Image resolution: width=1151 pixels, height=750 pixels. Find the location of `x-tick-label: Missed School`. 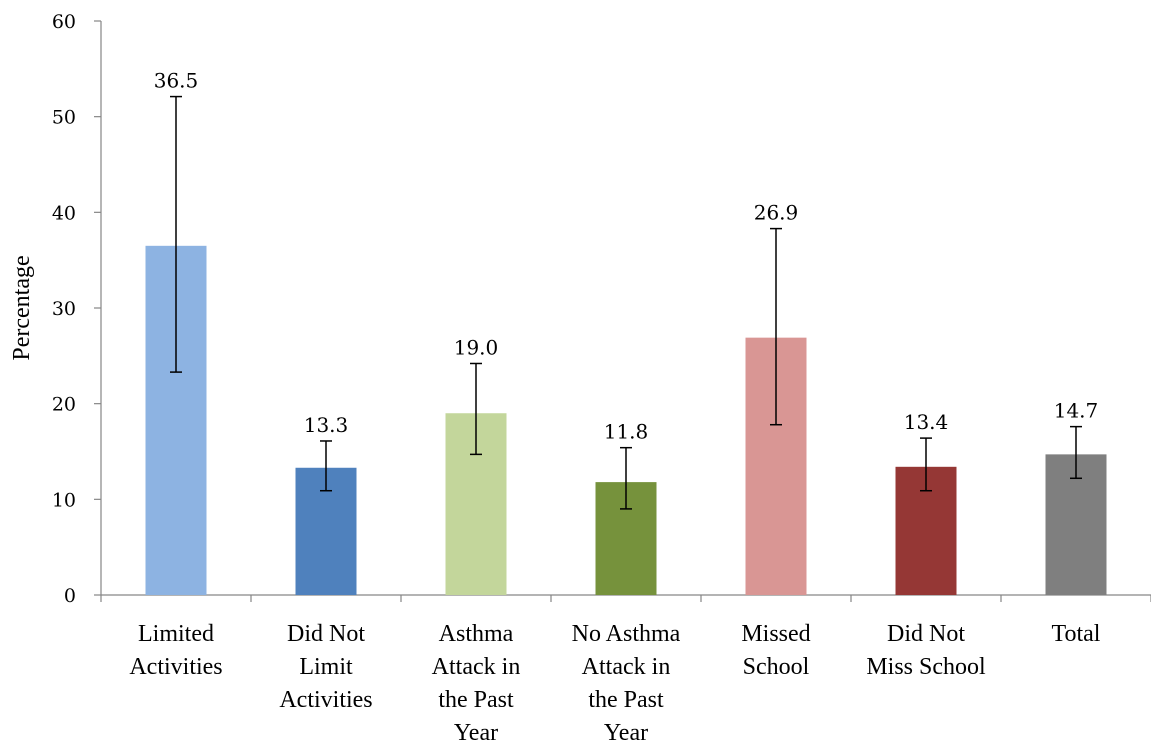

x-tick-label: Missed School is located at coordinates (775, 650).